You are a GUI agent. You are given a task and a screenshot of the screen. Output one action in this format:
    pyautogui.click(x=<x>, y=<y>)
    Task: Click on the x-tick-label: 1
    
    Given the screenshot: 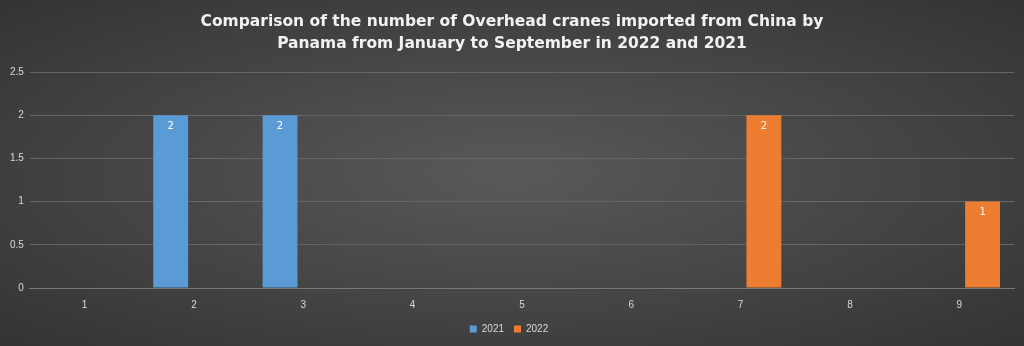 What is the action you would take?
    pyautogui.click(x=84, y=304)
    